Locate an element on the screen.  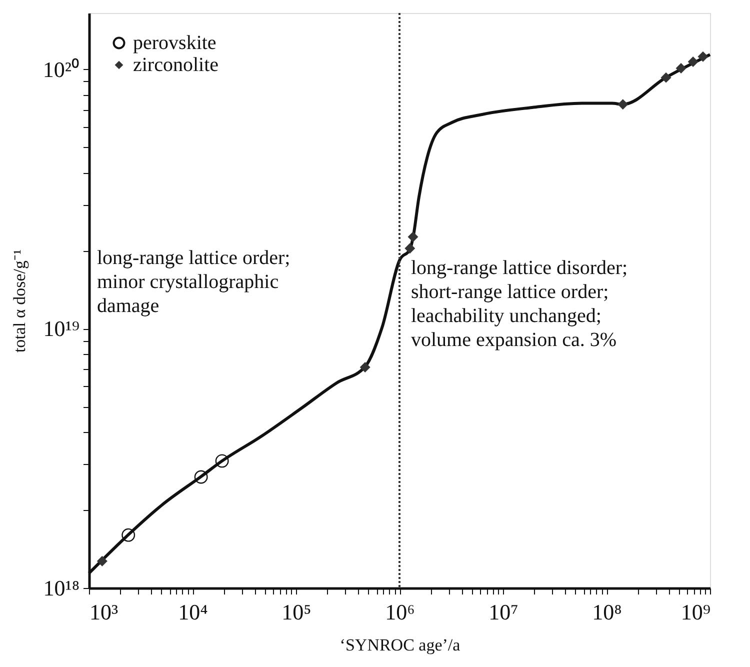
annotation: long-range lattice order; minor crystallographic damage is located at coordinates (193, 282).